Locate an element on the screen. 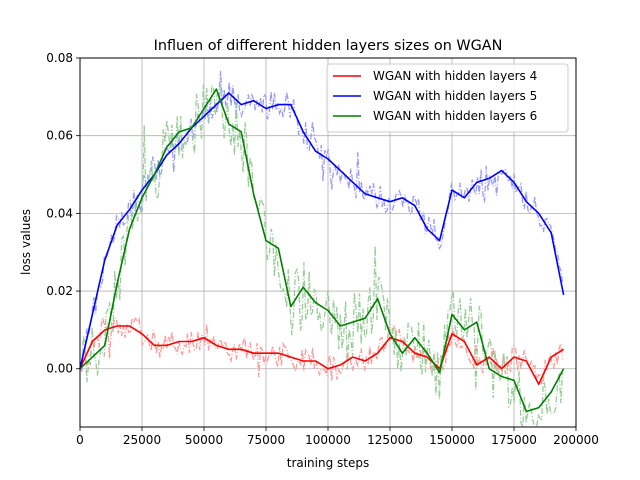 The image size is (640, 480). x-axis-label: training steps is located at coordinates (328, 463).